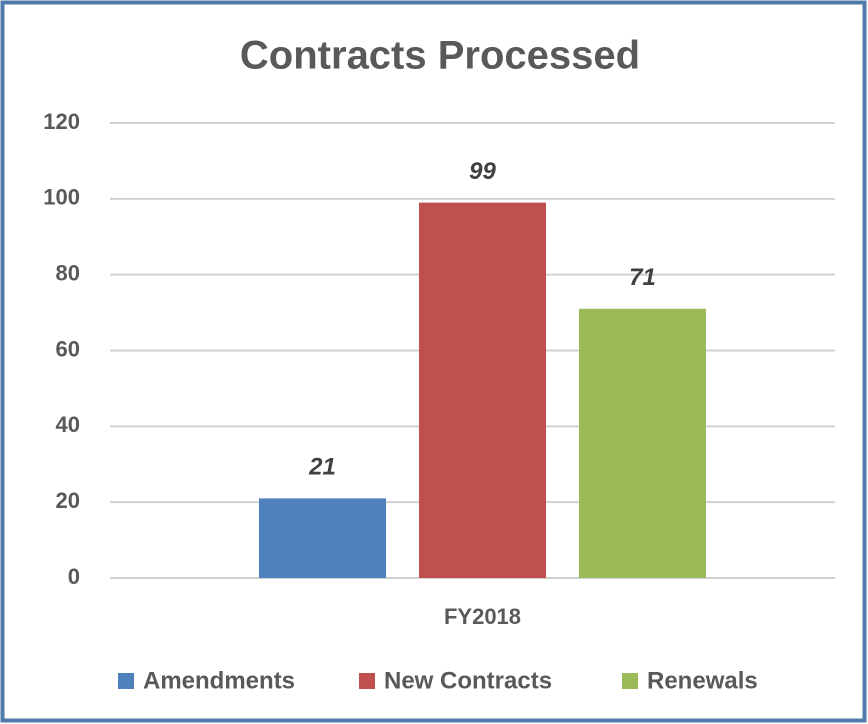 The height and width of the screenshot is (724, 868). What do you see at coordinates (482, 171) in the screenshot?
I see `data-label: 99` at bounding box center [482, 171].